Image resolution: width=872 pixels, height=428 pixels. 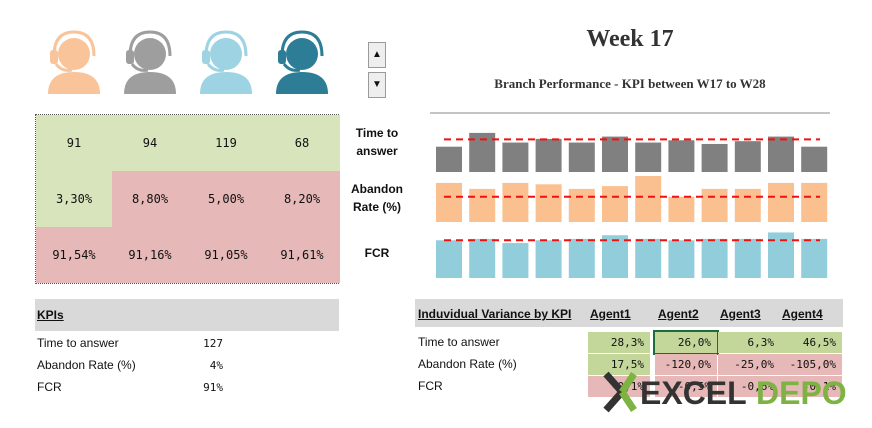 What do you see at coordinates (610, 314) in the screenshot?
I see `variance-col-agent1: Agent1` at bounding box center [610, 314].